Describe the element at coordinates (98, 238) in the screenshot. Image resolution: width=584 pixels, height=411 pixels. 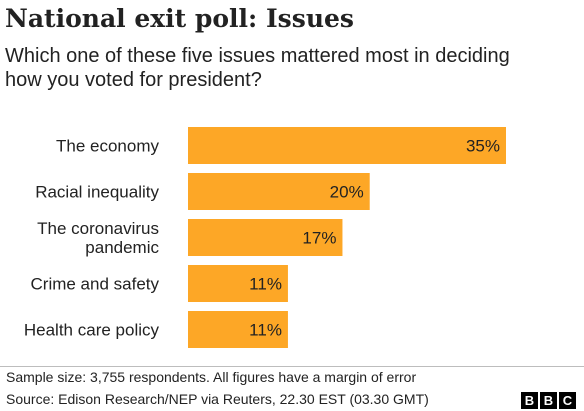
I see `category-label-2: The coronavirus pandemic` at that location.